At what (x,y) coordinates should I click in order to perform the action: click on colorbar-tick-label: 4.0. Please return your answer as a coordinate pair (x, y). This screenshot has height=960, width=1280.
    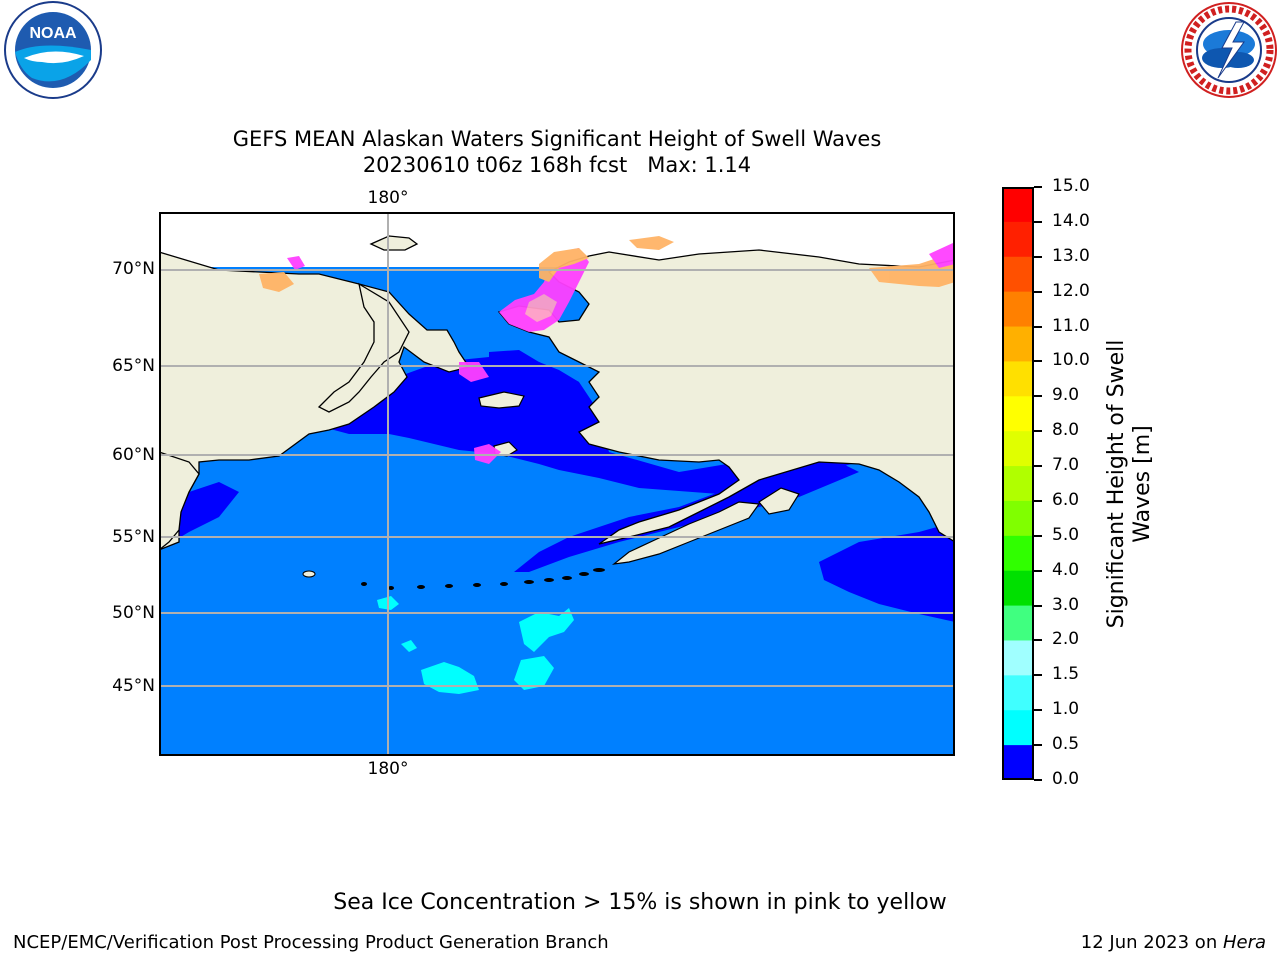
    Looking at the image, I should click on (1066, 569).